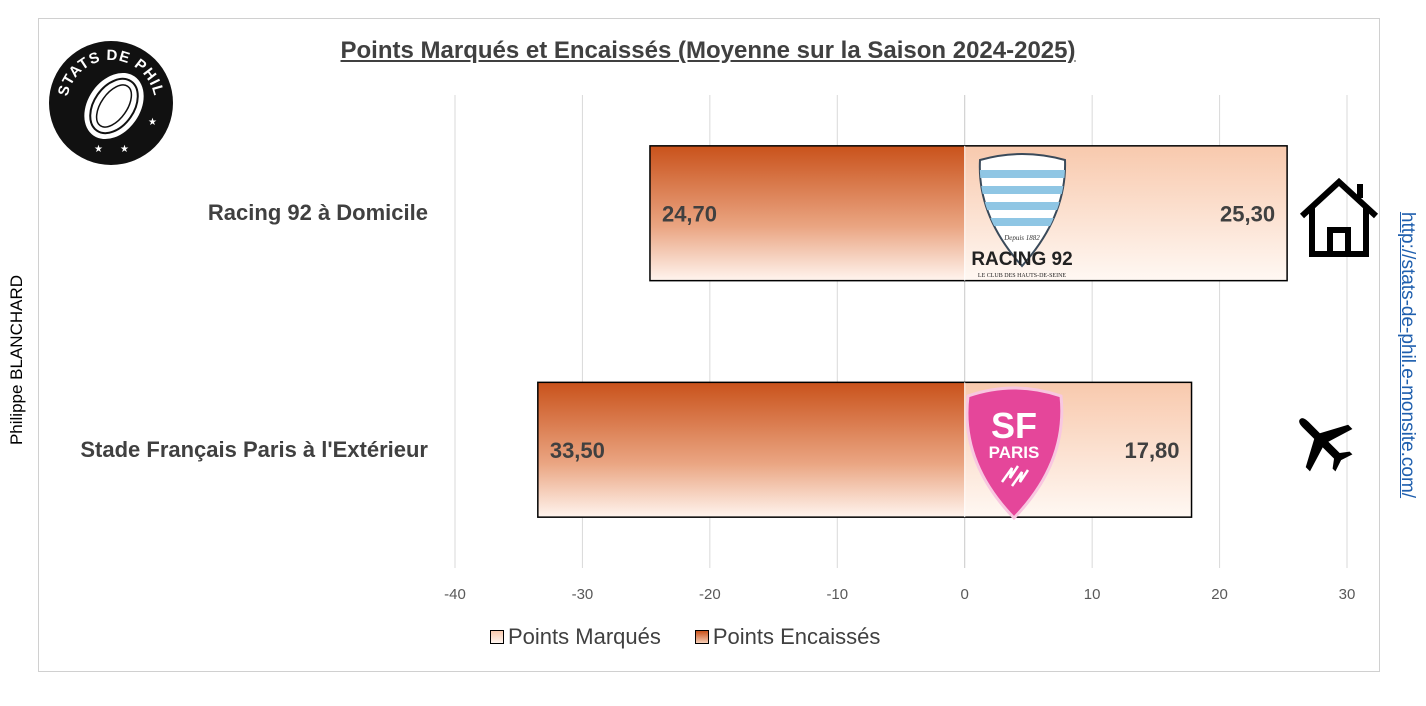  Describe the element at coordinates (497, 637) in the screenshot. I see `legend-swatch-scored` at that location.